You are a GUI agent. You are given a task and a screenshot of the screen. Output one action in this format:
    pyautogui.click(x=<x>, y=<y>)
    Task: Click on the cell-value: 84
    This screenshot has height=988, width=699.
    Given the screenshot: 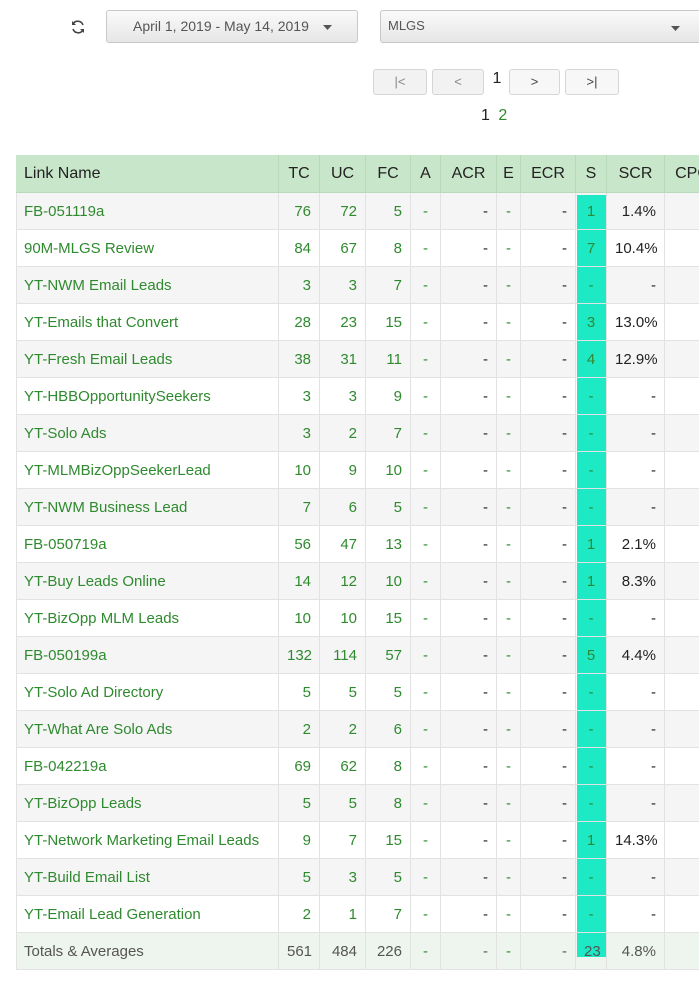 What is the action you would take?
    pyautogui.click(x=299, y=248)
    